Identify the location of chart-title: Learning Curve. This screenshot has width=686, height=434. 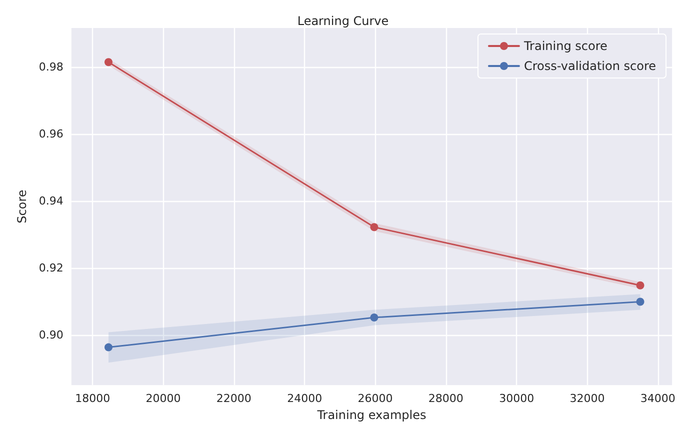
(343, 21).